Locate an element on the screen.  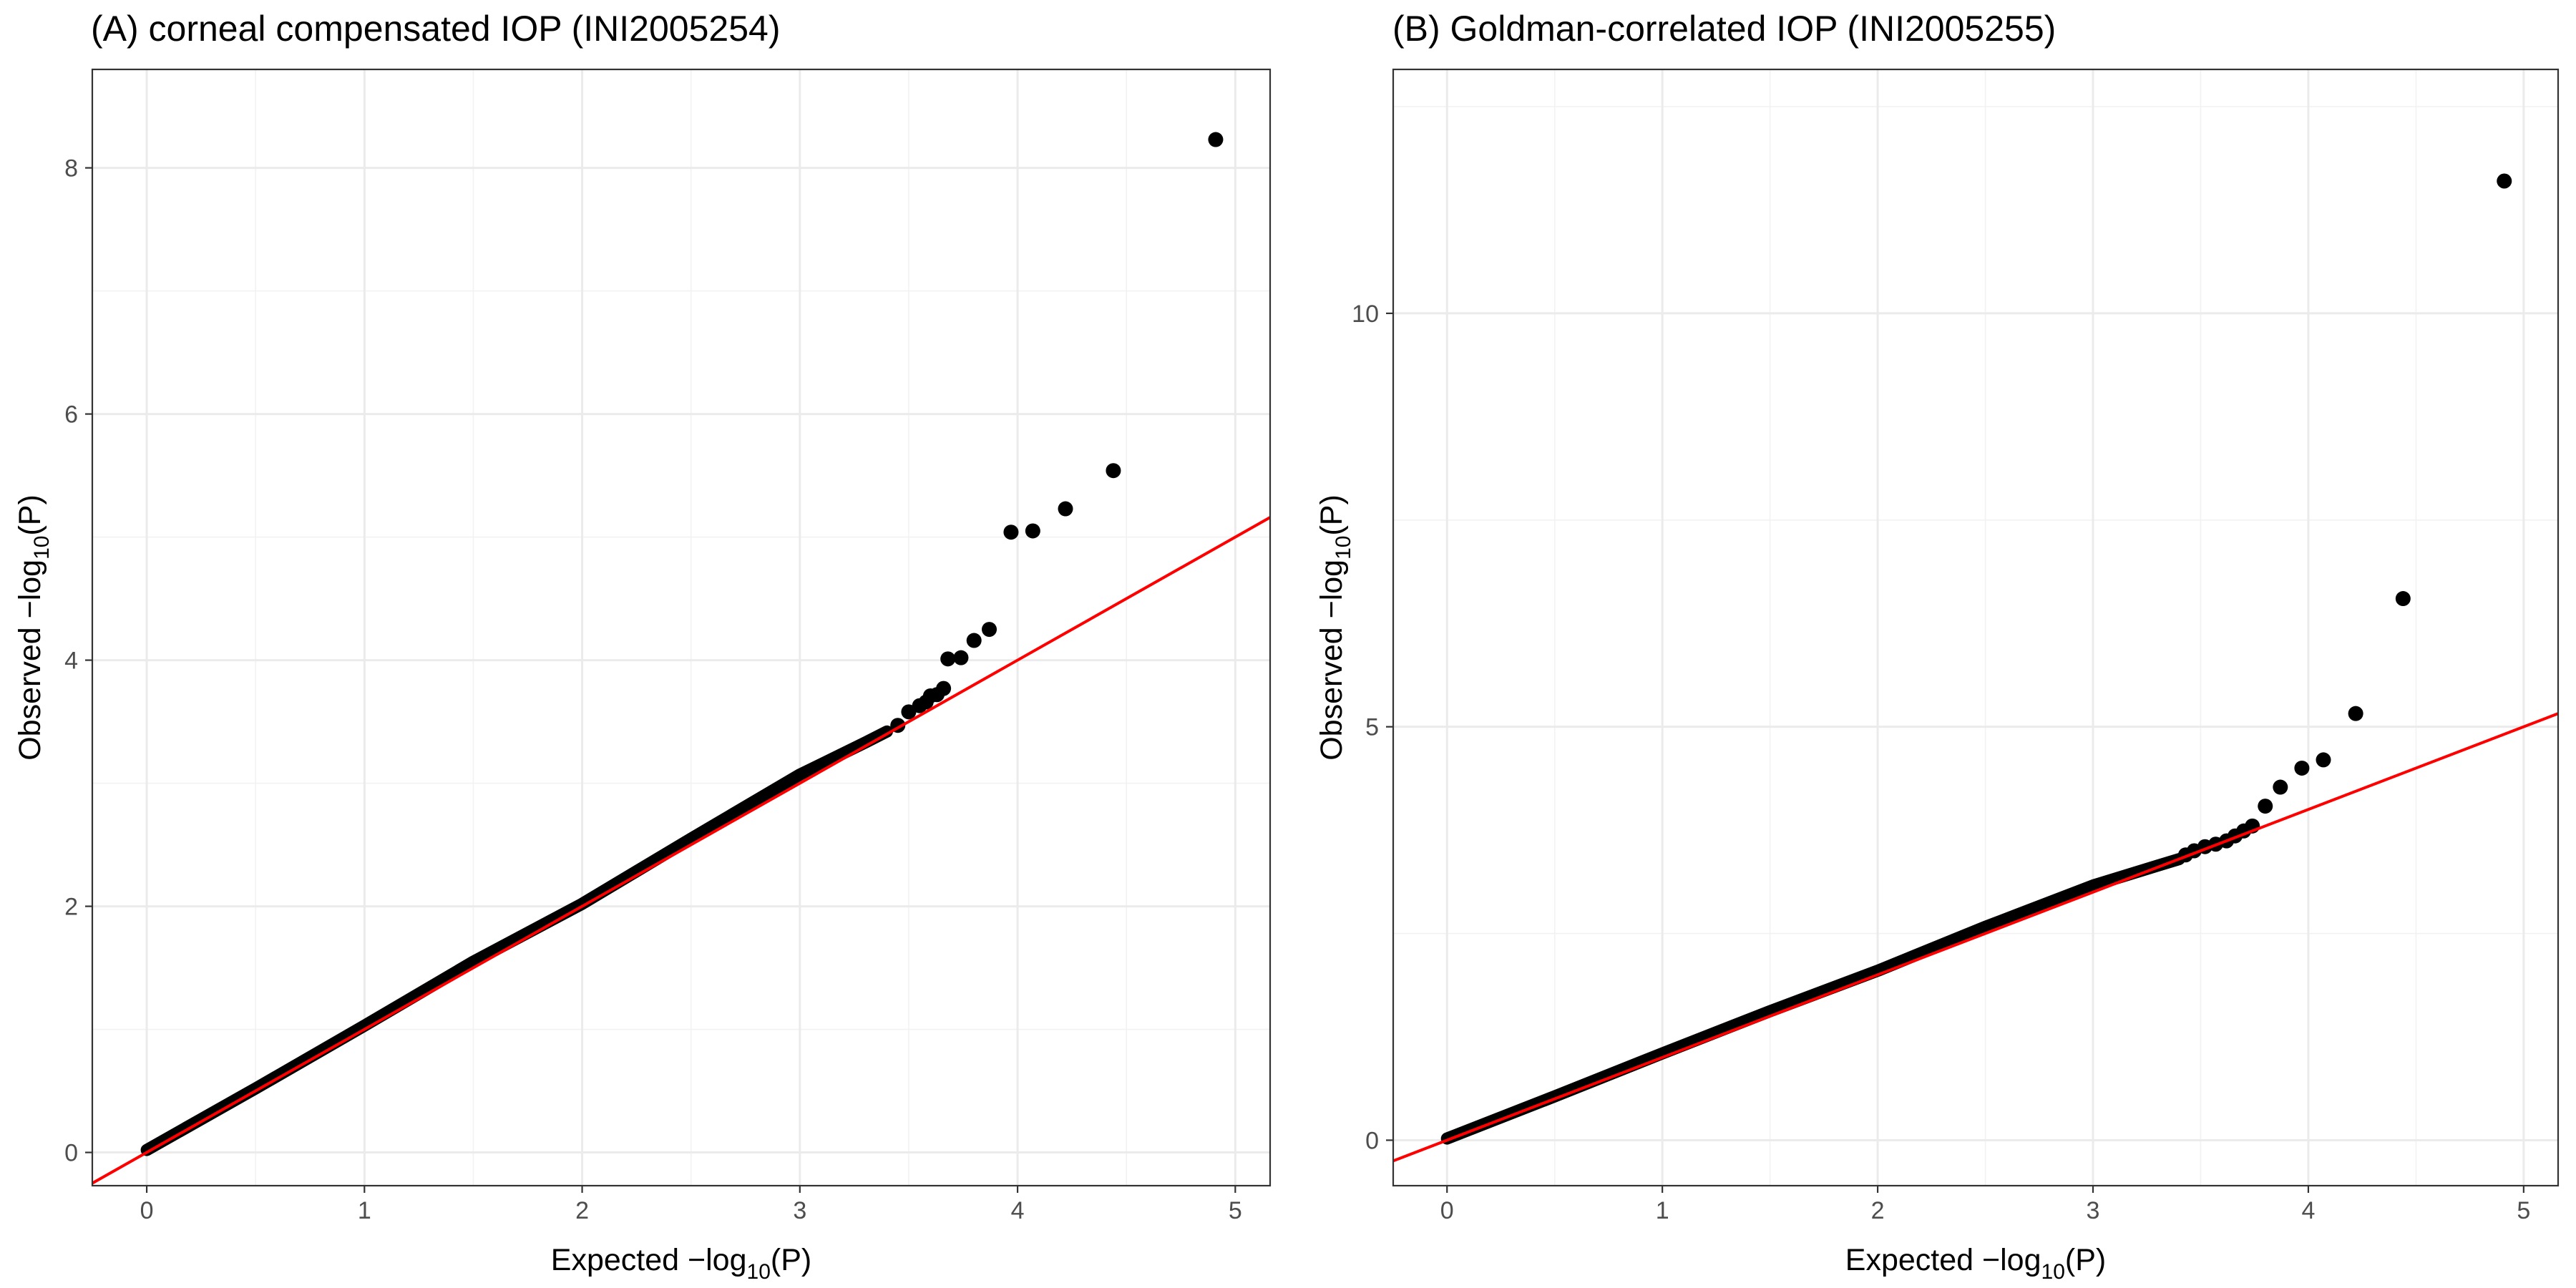
y-tick-label: 8 is located at coordinates (71, 168).